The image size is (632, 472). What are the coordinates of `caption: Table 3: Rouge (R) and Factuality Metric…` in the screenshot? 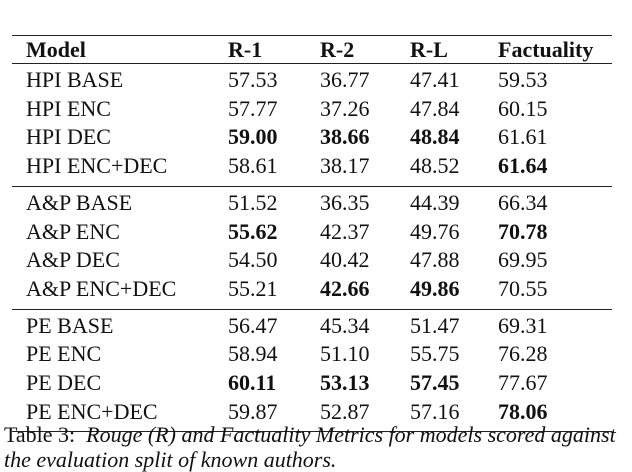 It's located at (318, 447).